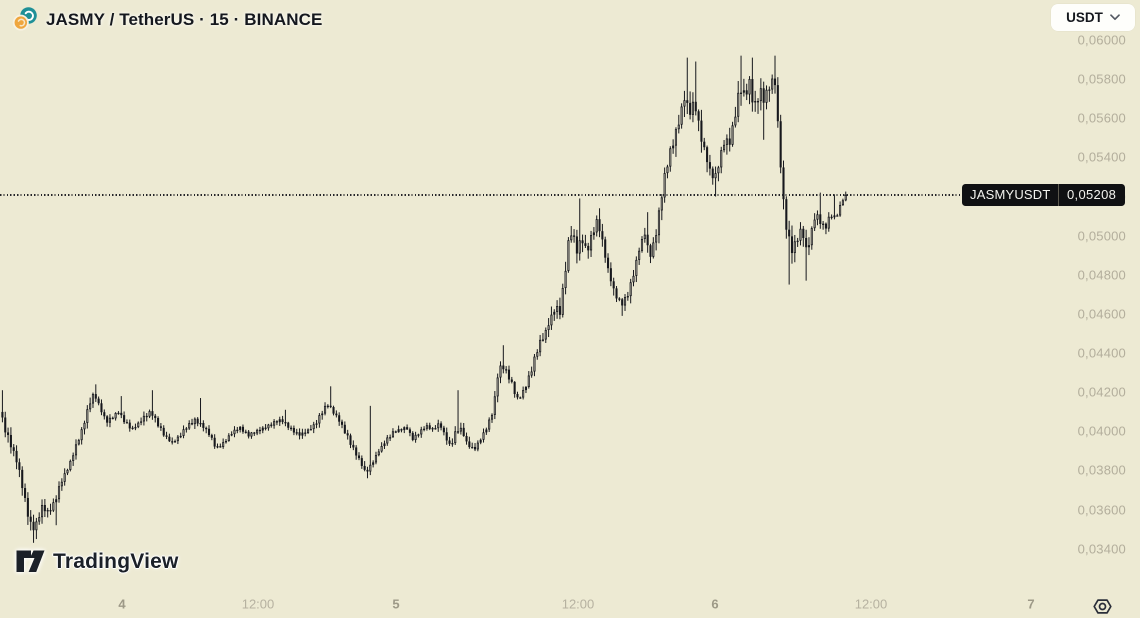 This screenshot has height=618, width=1140. What do you see at coordinates (1101, 118) in the screenshot?
I see `price-tick-label: 0,05600` at bounding box center [1101, 118].